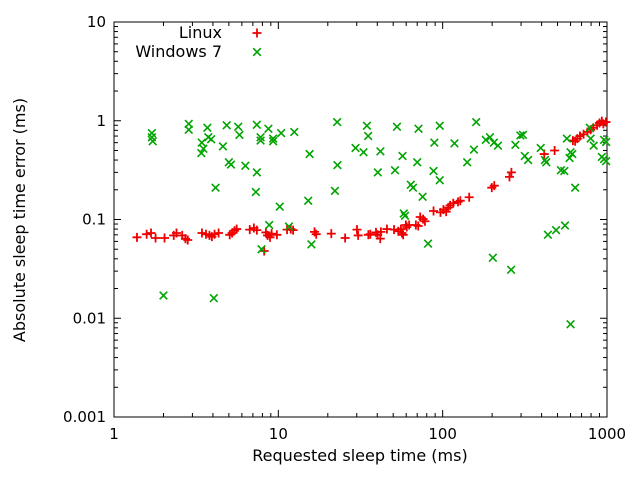 This screenshot has width=640, height=480. What do you see at coordinates (257, 52) in the screenshot?
I see `legend-marker-windows7-icon` at bounding box center [257, 52].